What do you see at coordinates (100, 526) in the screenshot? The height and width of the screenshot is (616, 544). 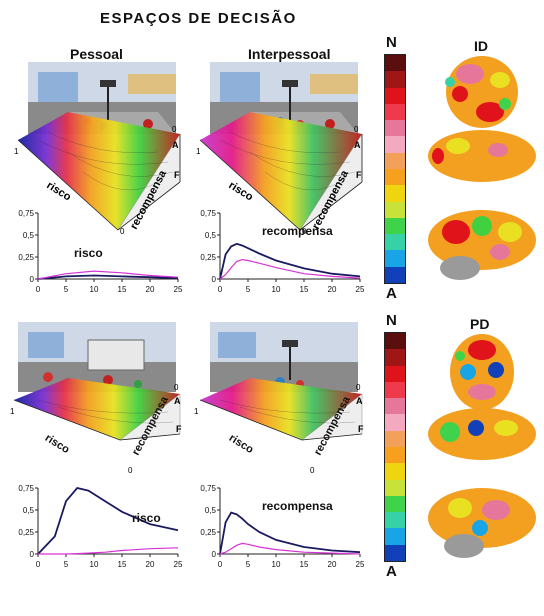 I see `line-chart-pd-pessoal: 0 0,25 0,5 0,75 0 5 10 15 20 25 risco` at bounding box center [100, 526].